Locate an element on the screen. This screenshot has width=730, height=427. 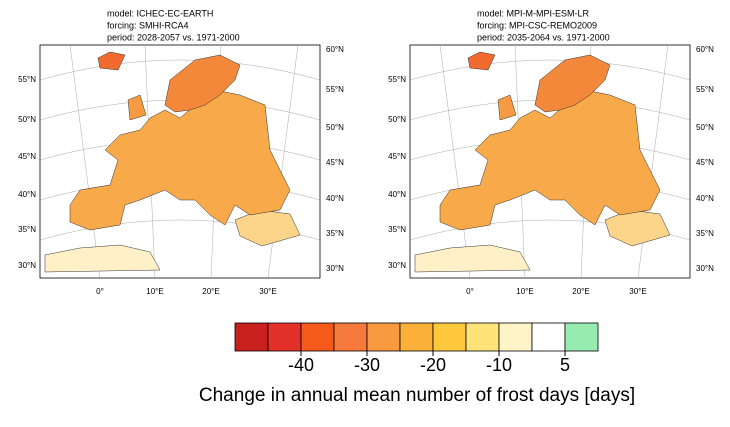
colorbar-tick-label: -30 is located at coordinates (367, 365).